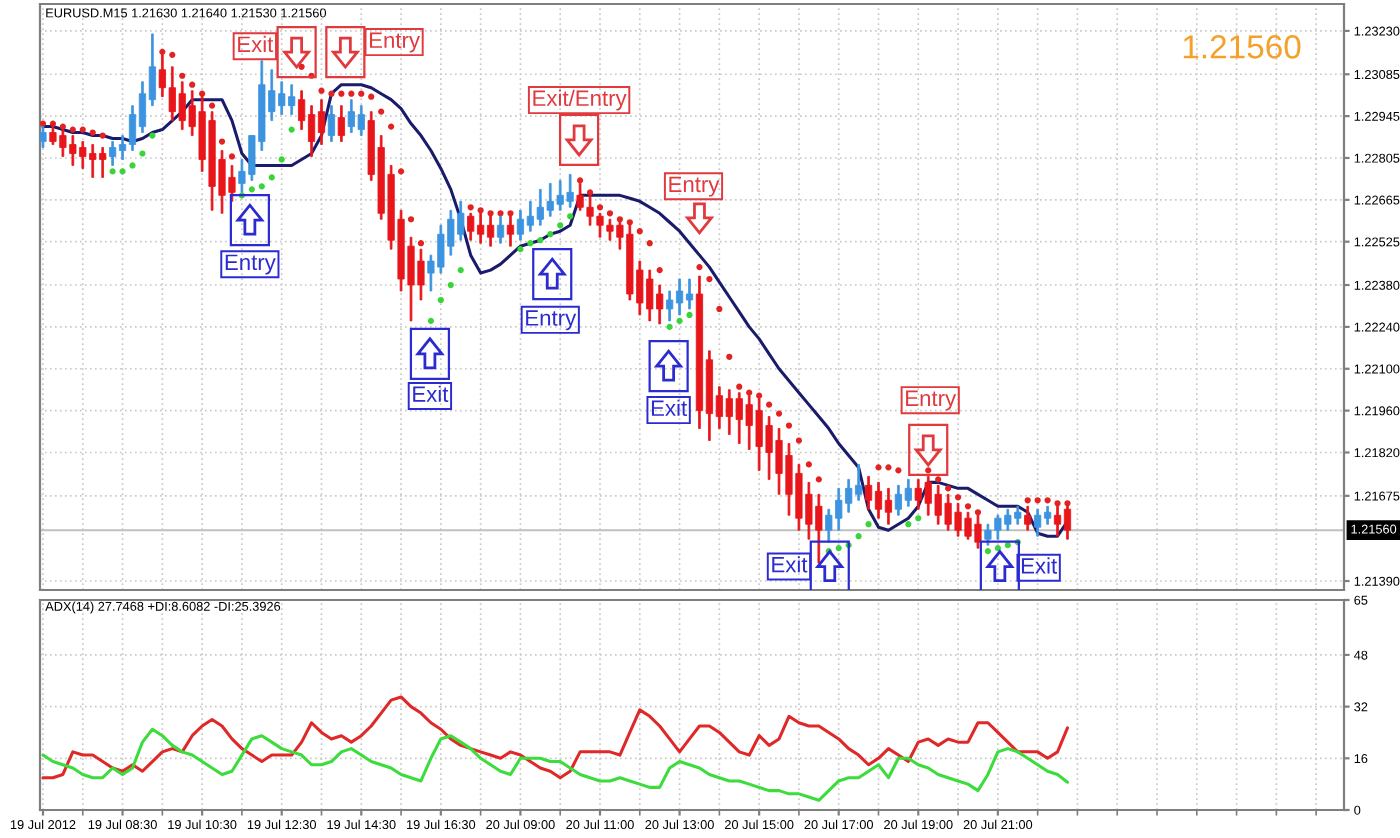 The image size is (1400, 838). What do you see at coordinates (580, 100) in the screenshot?
I see `annotation: Exit/Entry` at bounding box center [580, 100].